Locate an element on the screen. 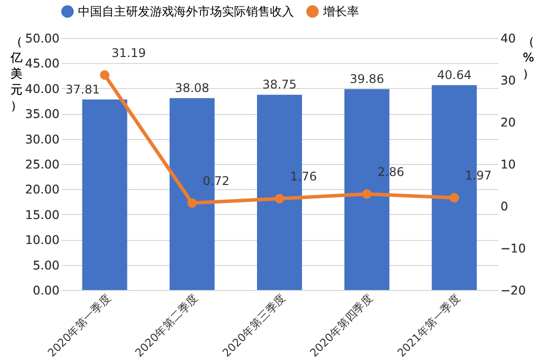  y2-tick-label: 10 is located at coordinates (508, 165).